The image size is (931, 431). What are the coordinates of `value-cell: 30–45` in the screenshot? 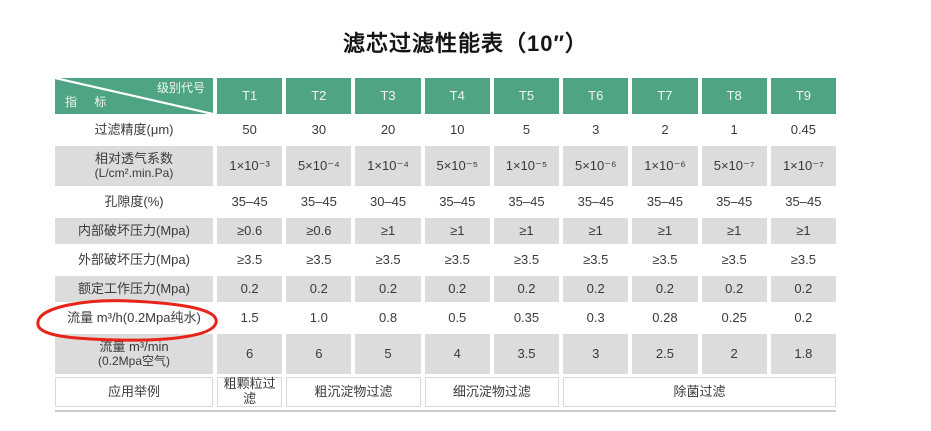 It's located at (388, 202).